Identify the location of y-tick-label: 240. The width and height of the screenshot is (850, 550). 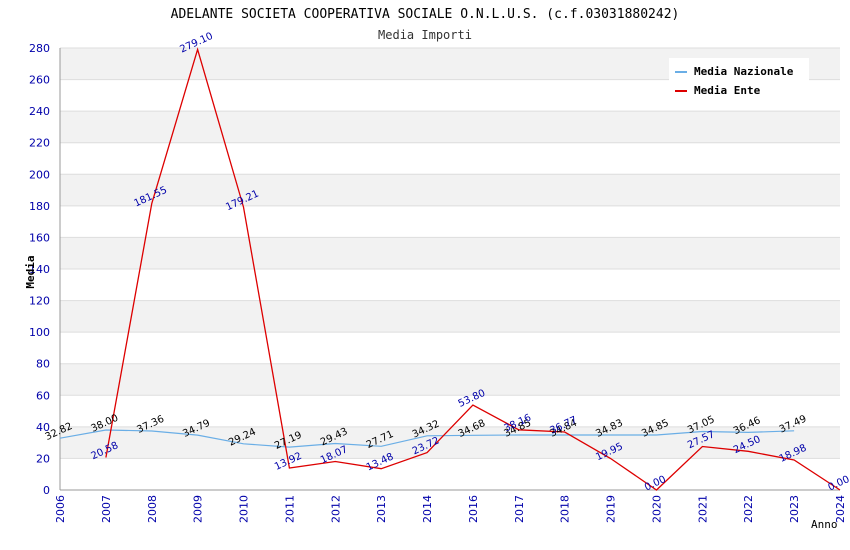
(39, 111).